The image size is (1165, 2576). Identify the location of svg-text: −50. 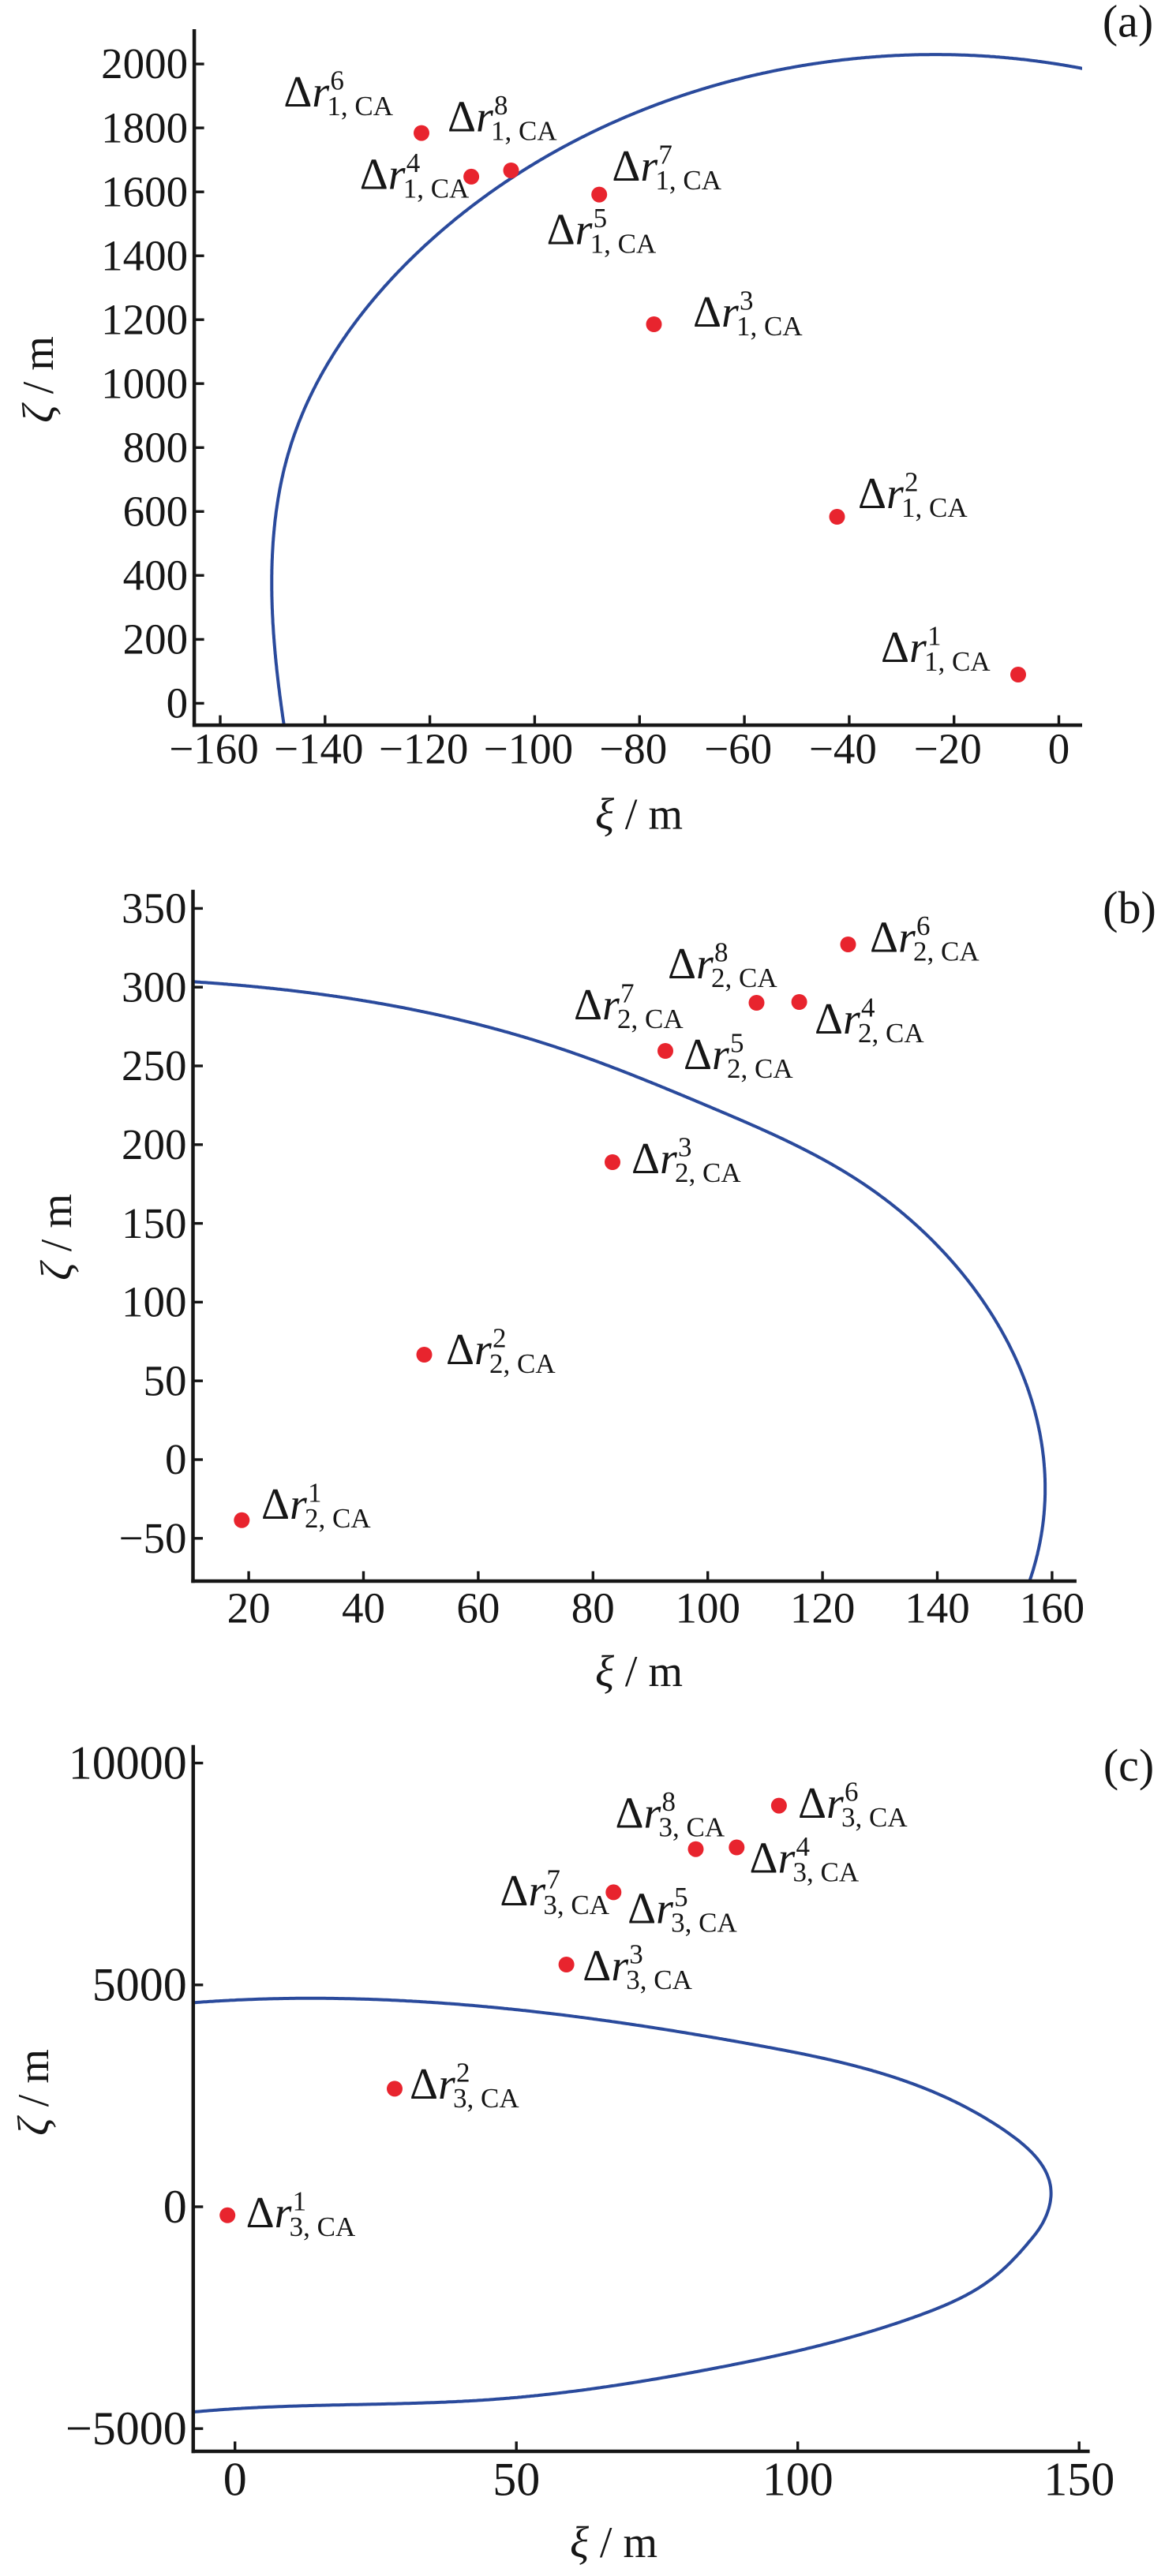
(152, 1538).